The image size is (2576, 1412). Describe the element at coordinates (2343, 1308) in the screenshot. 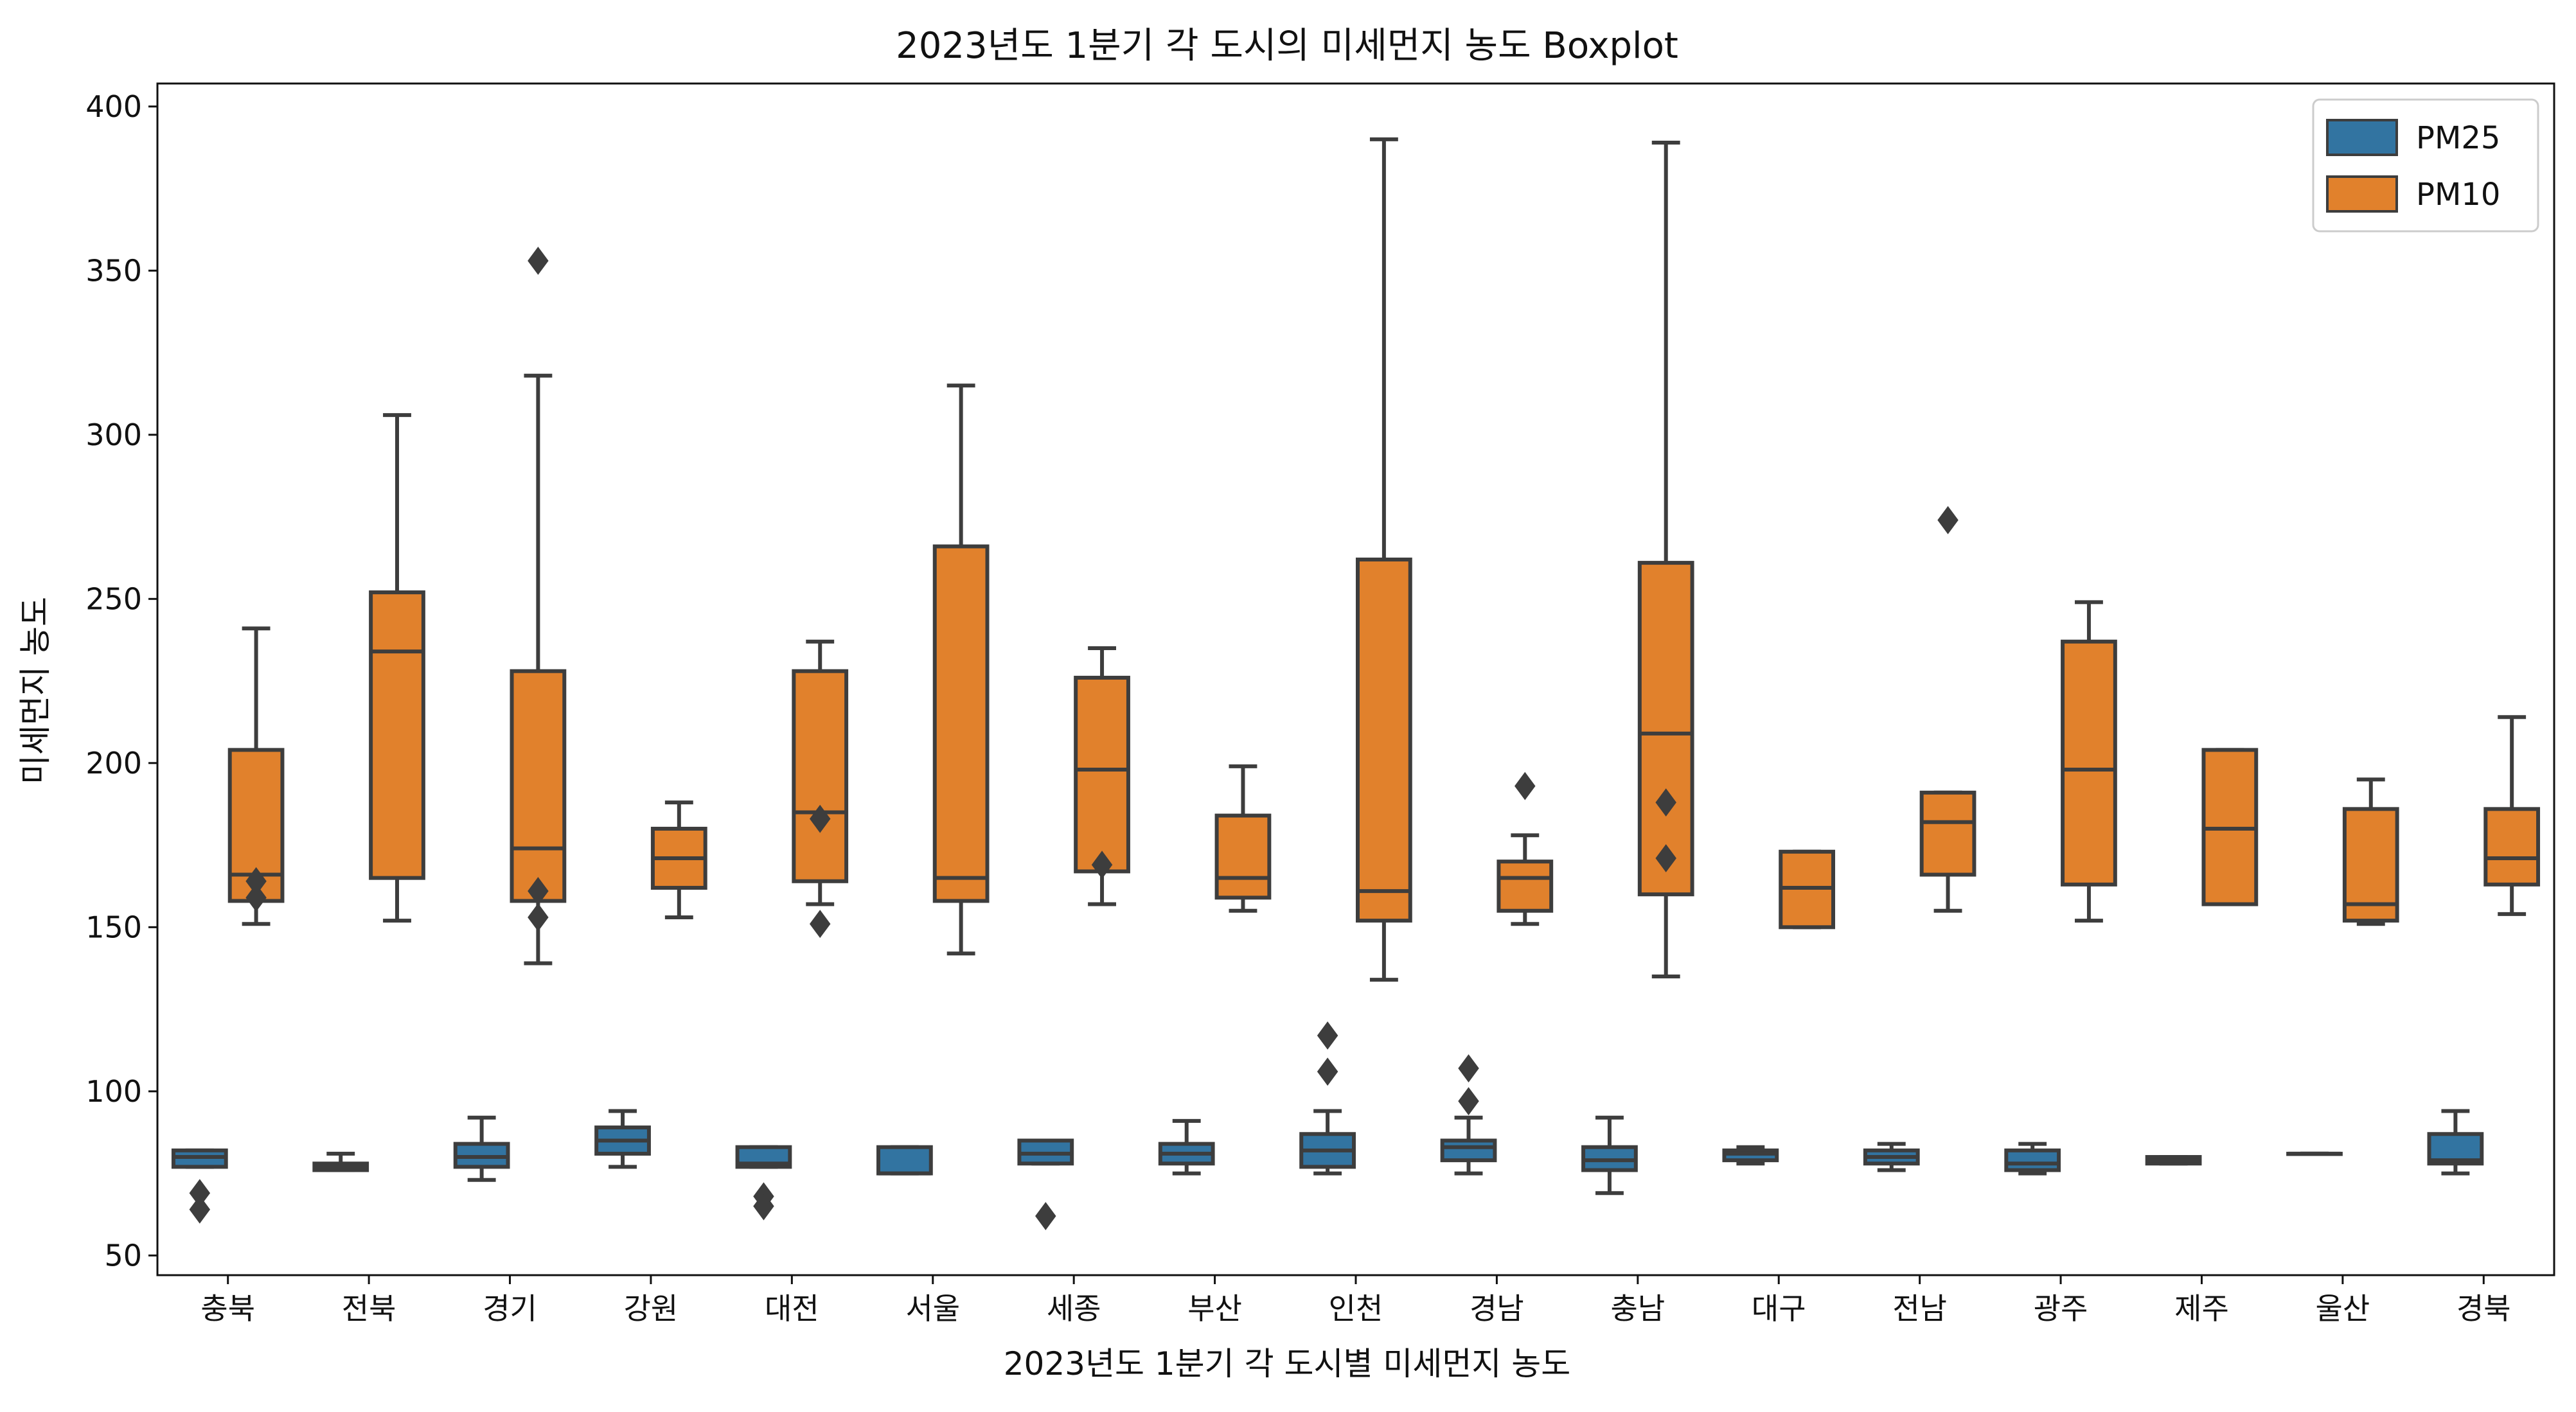

I see `x-tick-label: 울산` at that location.